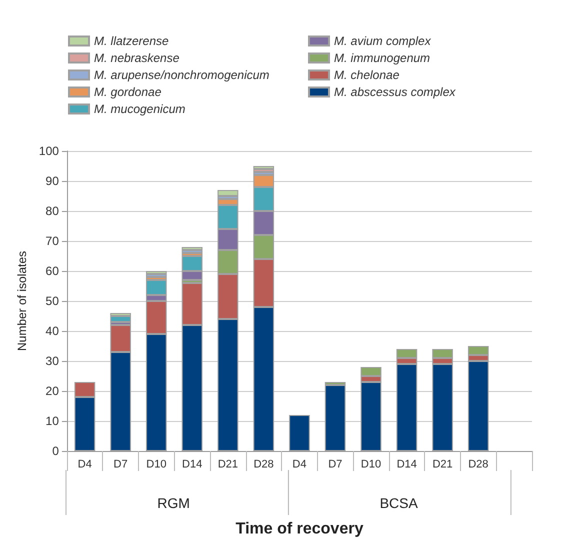  Describe the element at coordinates (395, 92) in the screenshot. I see `legend-label: M. abscessus complex` at that location.